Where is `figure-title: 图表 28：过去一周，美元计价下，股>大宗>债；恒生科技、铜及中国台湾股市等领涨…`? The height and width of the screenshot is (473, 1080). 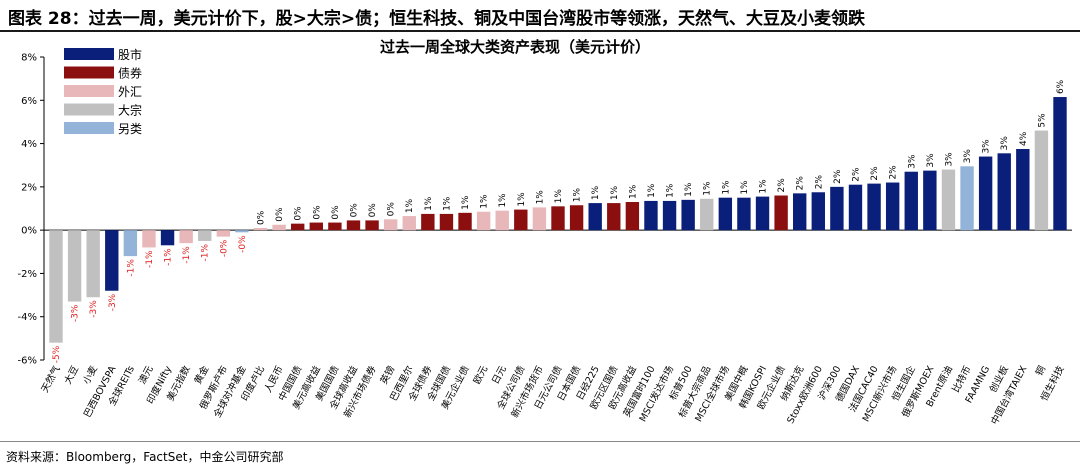
figure-title: 图表 28：过去一周，美元计价下，股>大宗>债；恒生科技、铜及中国台湾股市等领涨… is located at coordinates (437, 19).